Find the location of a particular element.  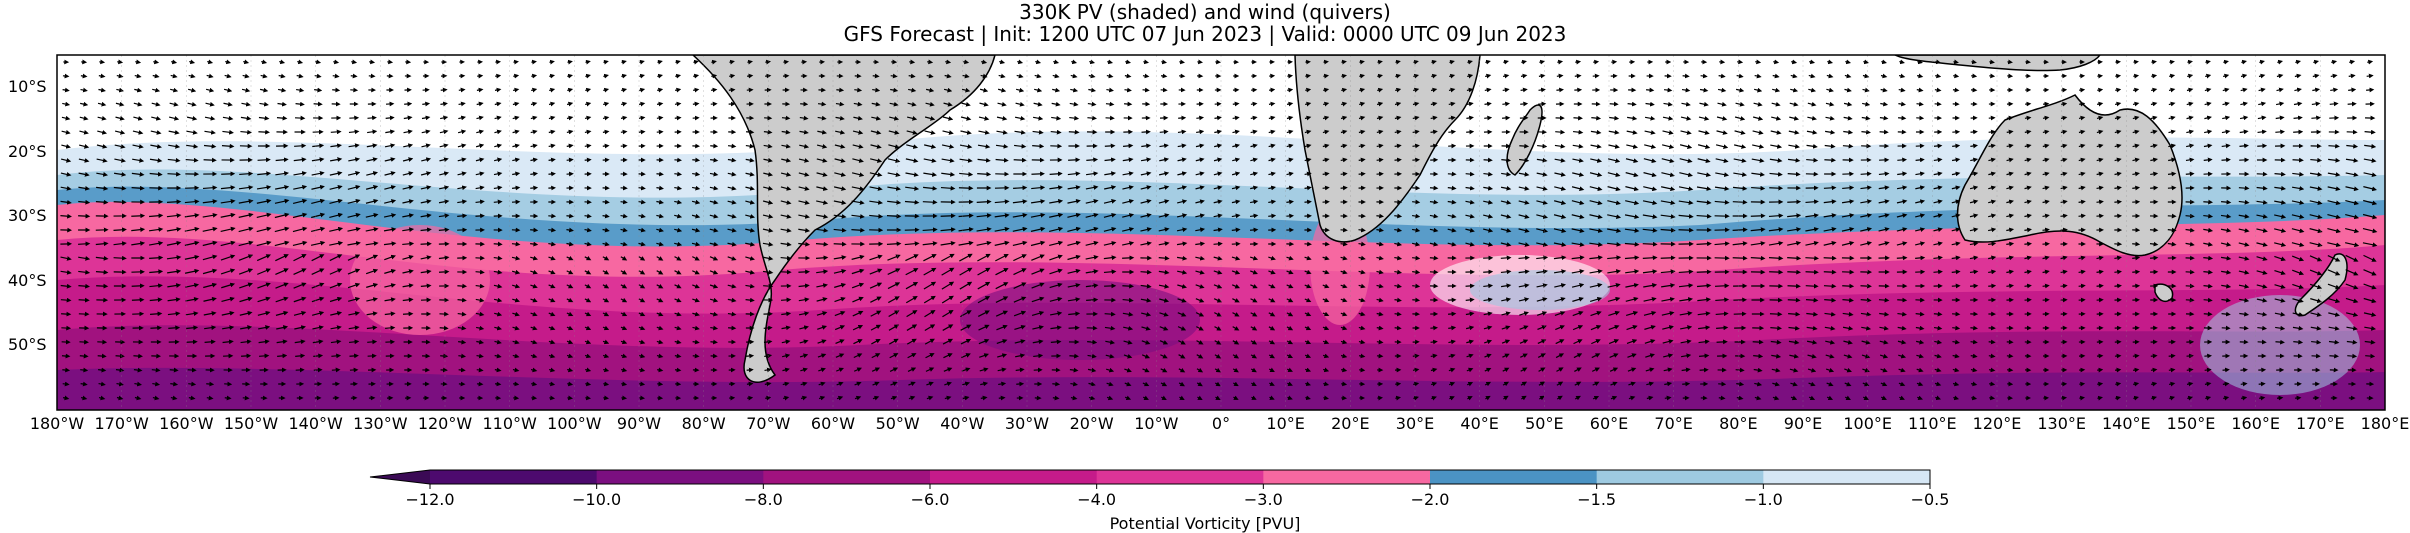

x-tick-label: 10°W is located at coordinates (1156, 424).